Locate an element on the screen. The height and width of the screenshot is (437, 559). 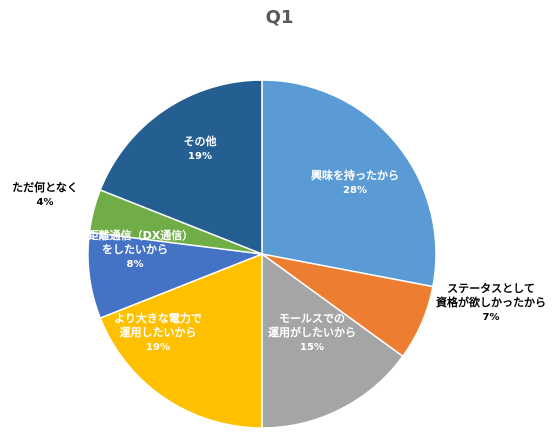
pie-label-4: 遠距離通信（DX通信）をしたいから 8% is located at coordinates (135, 249).